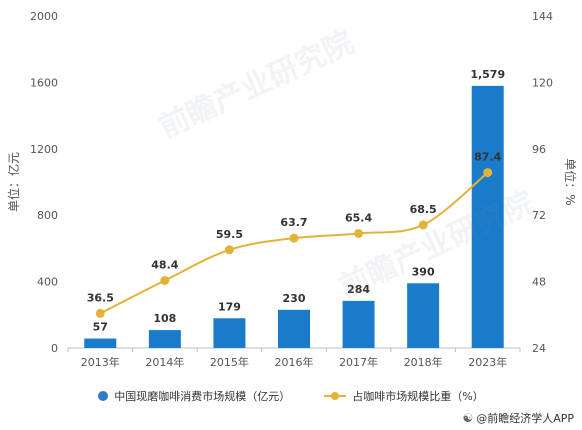 This screenshot has width=582, height=430. What do you see at coordinates (47, 215) in the screenshot?
I see `y-tick-label-left: 800` at bounding box center [47, 215].